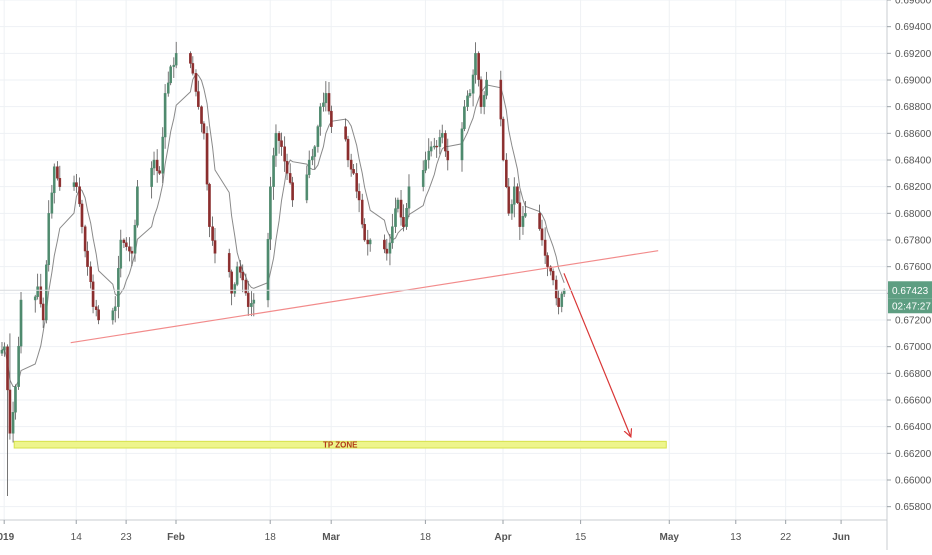  What do you see at coordinates (597, 354) in the screenshot?
I see `projection-arrow` at bounding box center [597, 354].